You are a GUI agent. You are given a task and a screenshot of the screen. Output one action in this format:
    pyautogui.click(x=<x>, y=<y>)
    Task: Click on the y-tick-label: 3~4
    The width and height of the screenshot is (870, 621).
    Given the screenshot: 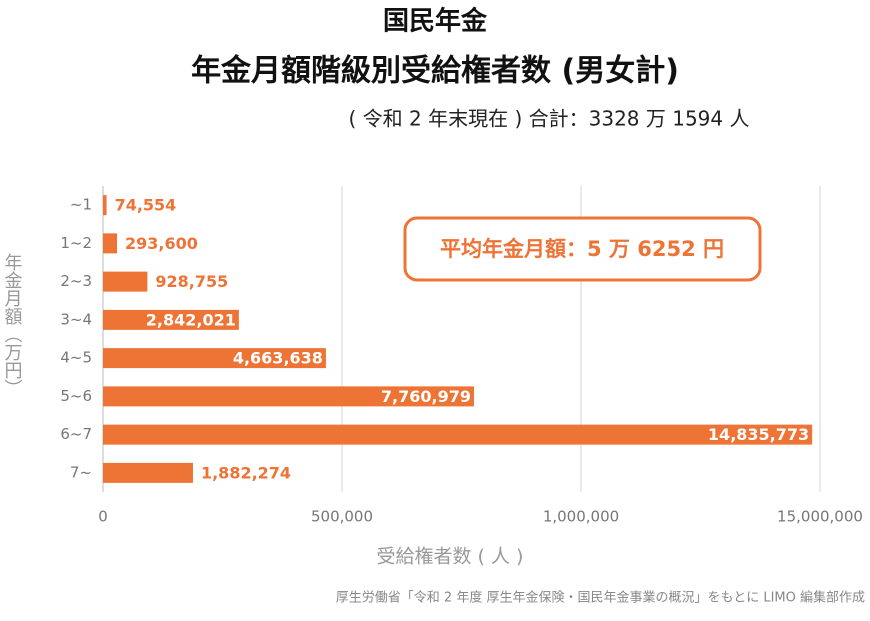 What is the action you would take?
    pyautogui.click(x=76, y=319)
    